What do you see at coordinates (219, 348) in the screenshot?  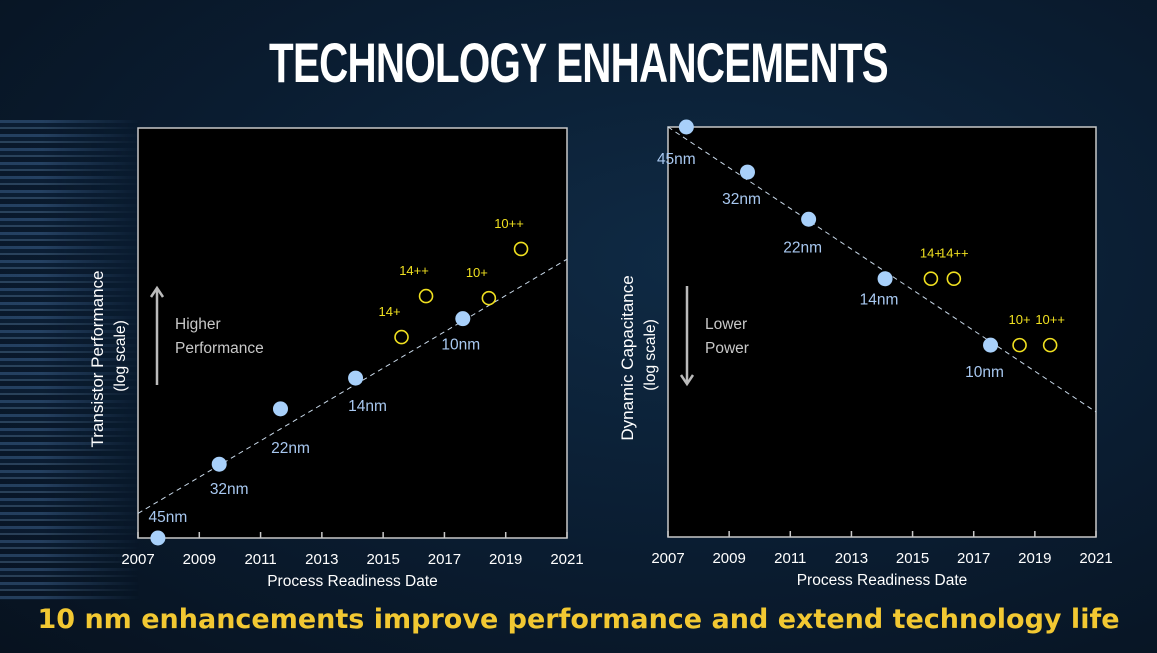 I see `annotation-text: Performance` at bounding box center [219, 348].